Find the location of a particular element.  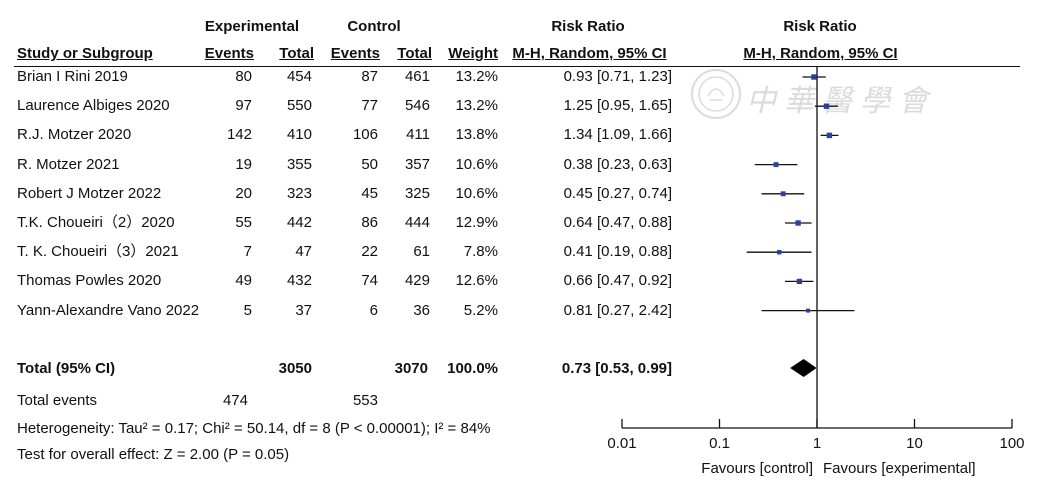

row-ctl-total: 36 is located at coordinates (421, 310).